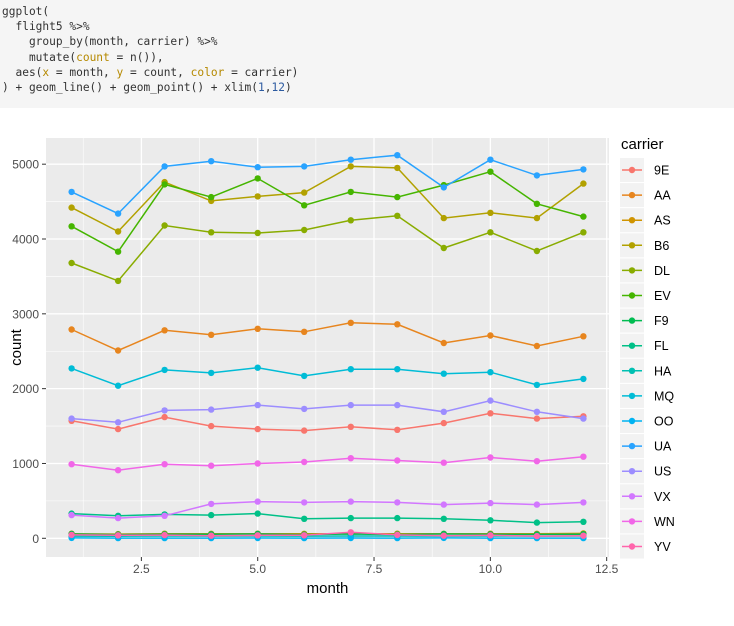 Image resolution: width=734 pixels, height=626 pixels. I want to click on legend-label: WN, so click(664, 522).